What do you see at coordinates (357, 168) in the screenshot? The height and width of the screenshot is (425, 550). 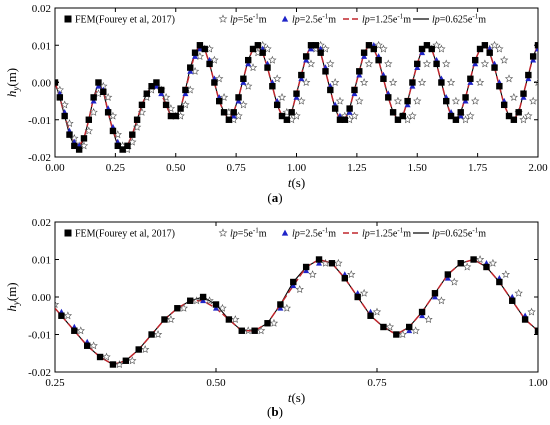 I see `x-tick-label: 1.25` at bounding box center [357, 168].